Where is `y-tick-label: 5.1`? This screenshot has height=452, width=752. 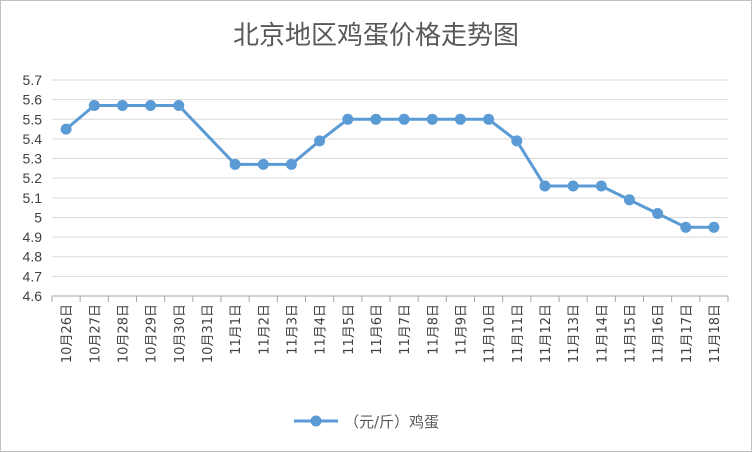
y-tick-label: 5.1 is located at coordinates (33, 198).